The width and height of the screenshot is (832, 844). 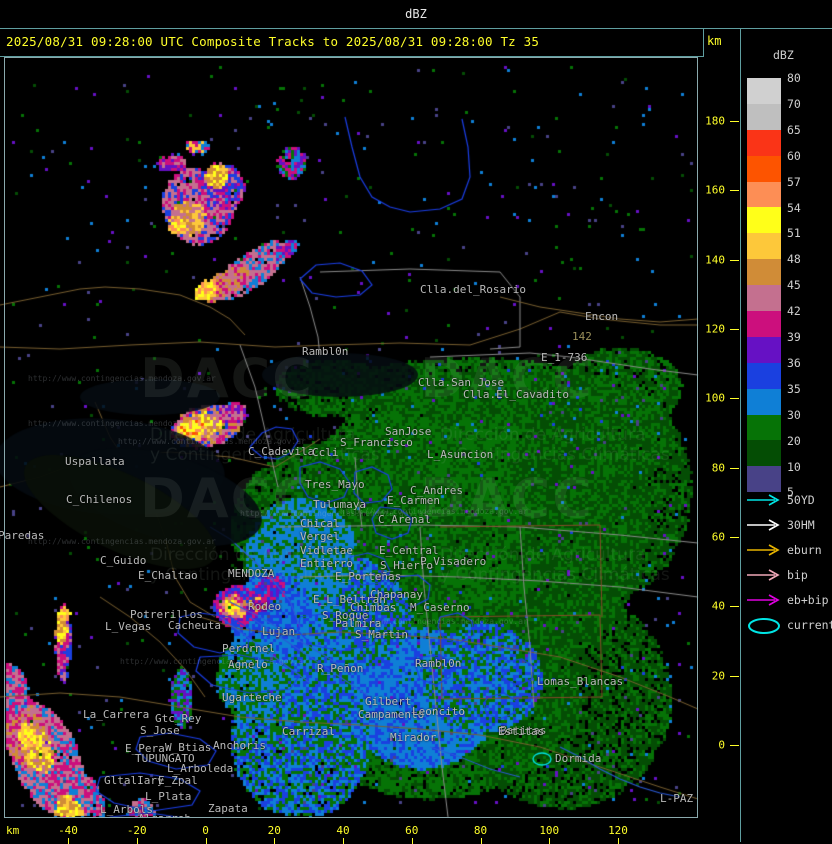 I want to click on map-place-label: E_Central, so click(x=409, y=550).